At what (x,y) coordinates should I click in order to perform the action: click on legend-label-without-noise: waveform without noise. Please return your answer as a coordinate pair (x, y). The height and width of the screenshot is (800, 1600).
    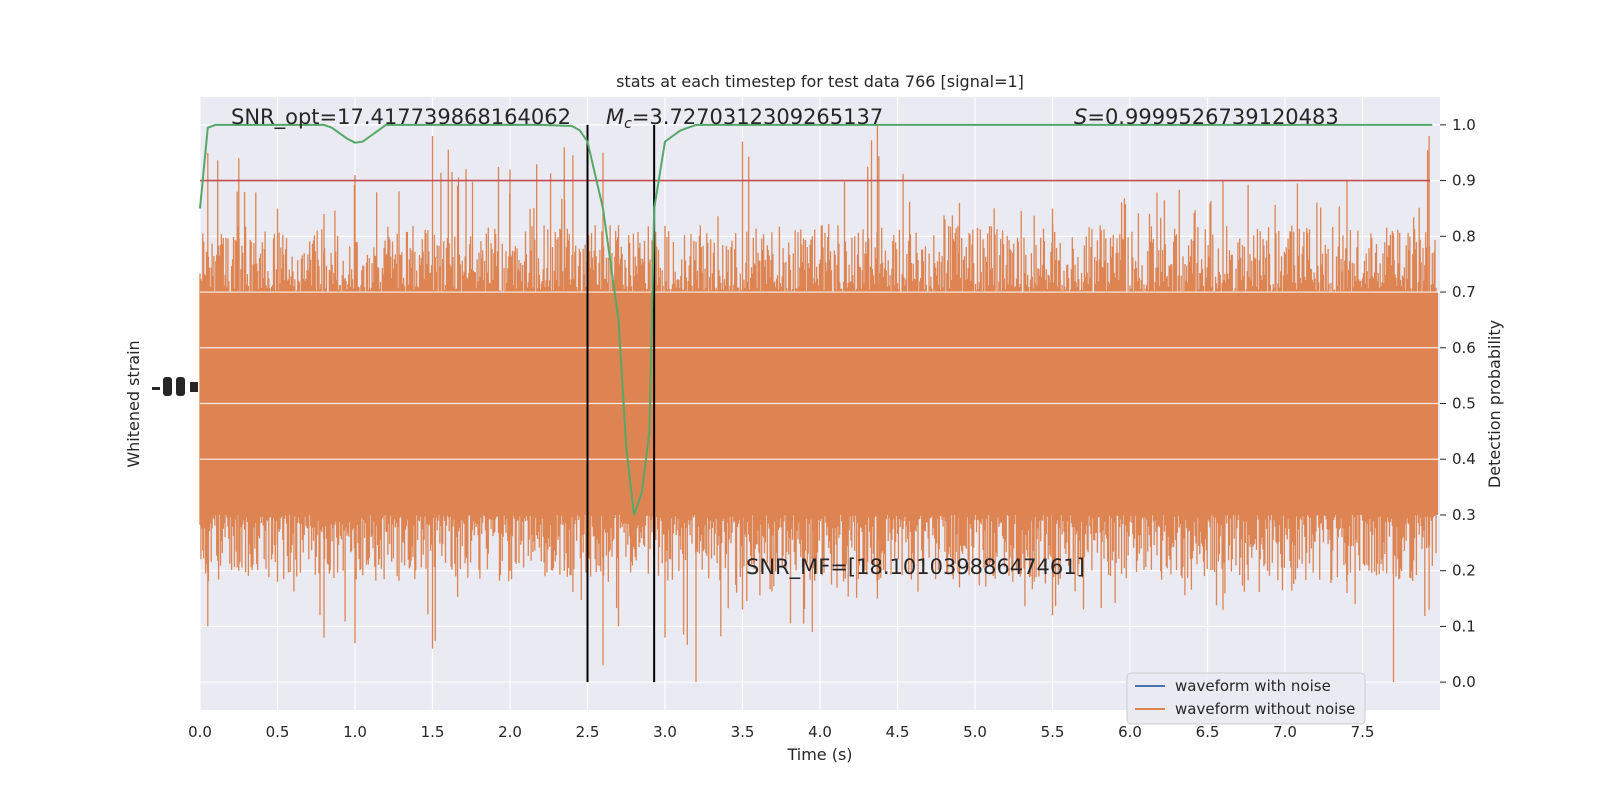
    Looking at the image, I should click on (1265, 709).